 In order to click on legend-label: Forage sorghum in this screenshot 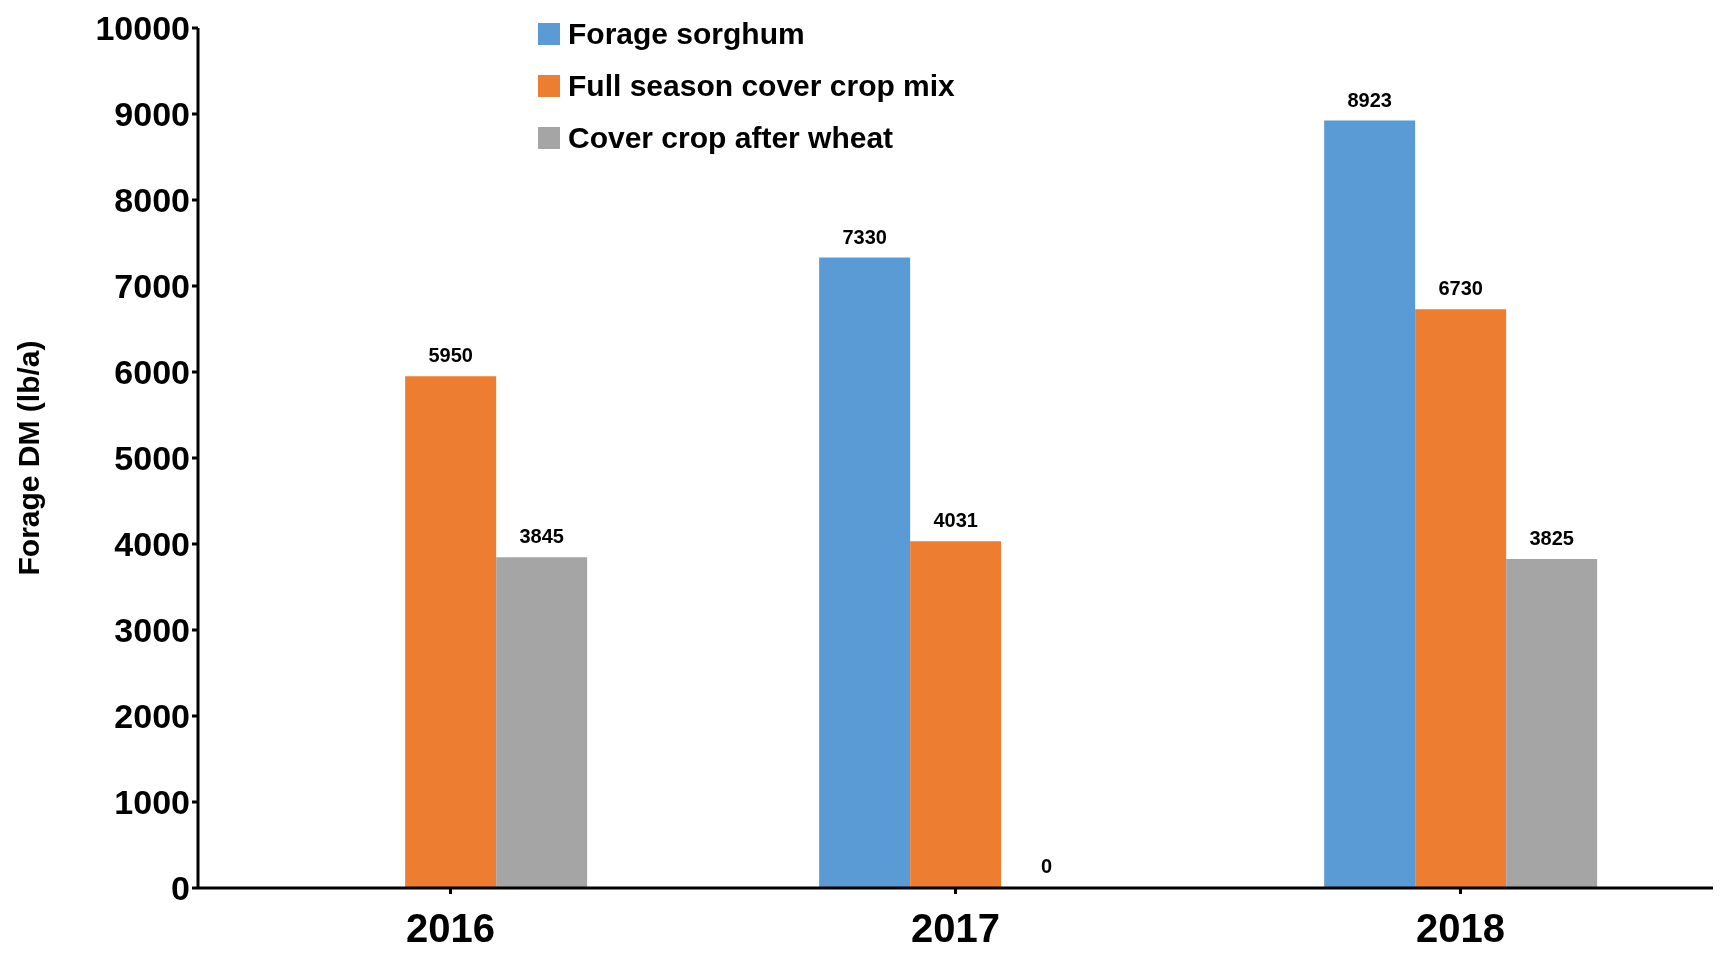, I will do `click(686, 34)`.